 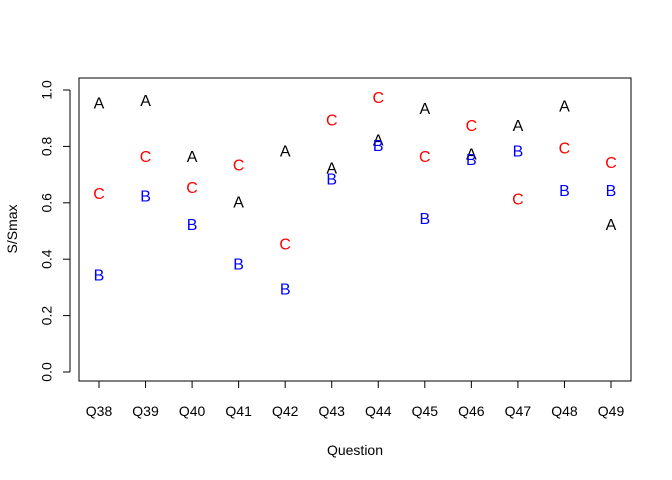 What do you see at coordinates (145, 411) in the screenshot?
I see `x-tick-label: Q39` at bounding box center [145, 411].